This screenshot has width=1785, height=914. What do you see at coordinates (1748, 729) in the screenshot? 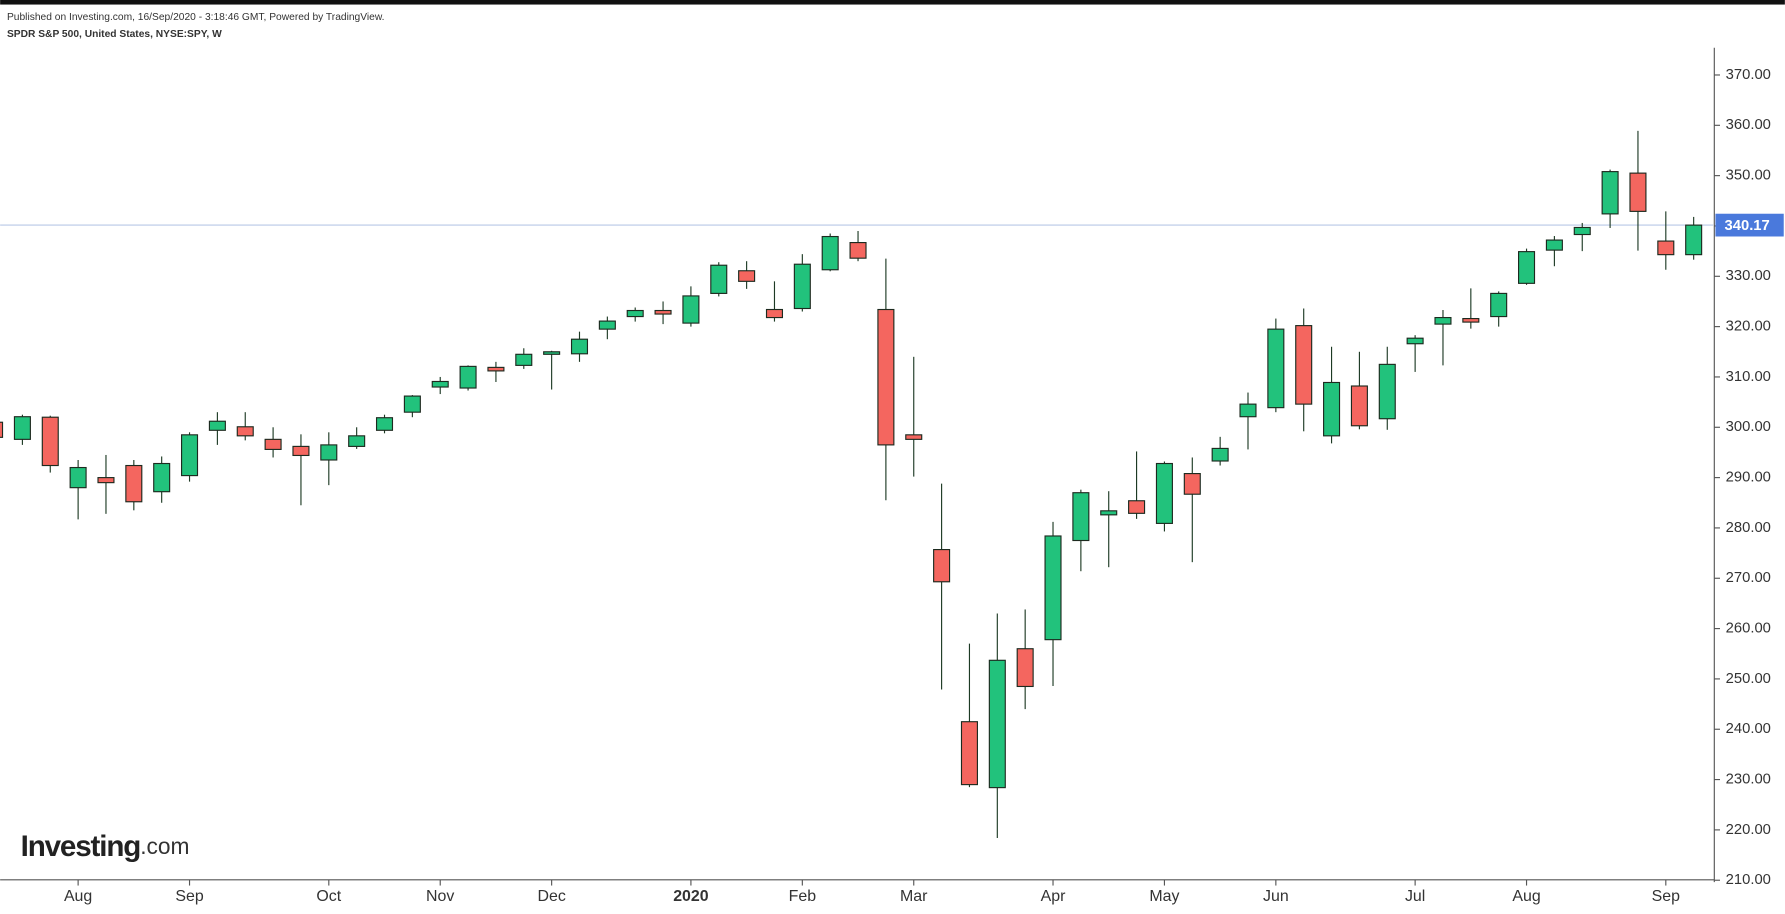
I see `y-tick-label: 240.00` at bounding box center [1748, 729].